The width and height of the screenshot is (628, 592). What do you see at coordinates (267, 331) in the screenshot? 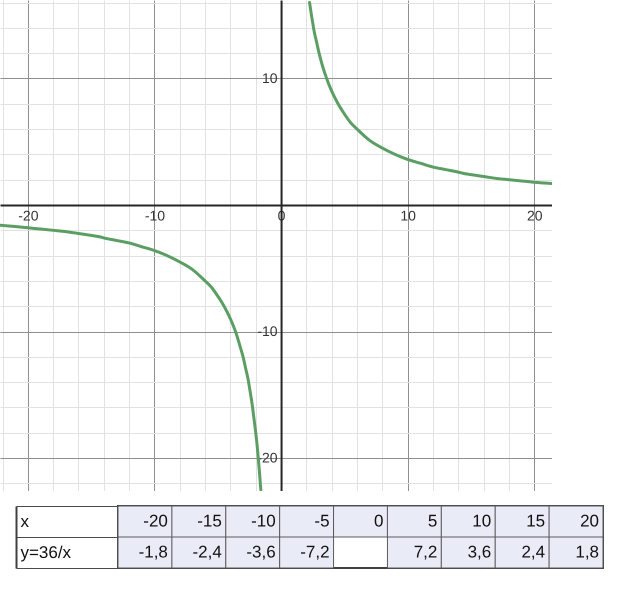
I see `y-tick-label: -10` at bounding box center [267, 331].